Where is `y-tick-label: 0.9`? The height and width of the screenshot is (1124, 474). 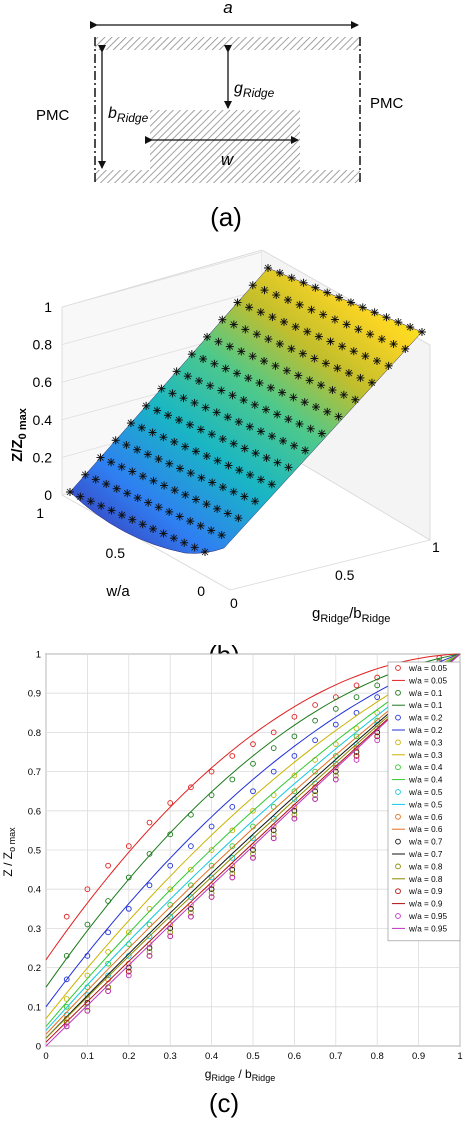 y-tick-label: 0.9 is located at coordinates (34, 694).